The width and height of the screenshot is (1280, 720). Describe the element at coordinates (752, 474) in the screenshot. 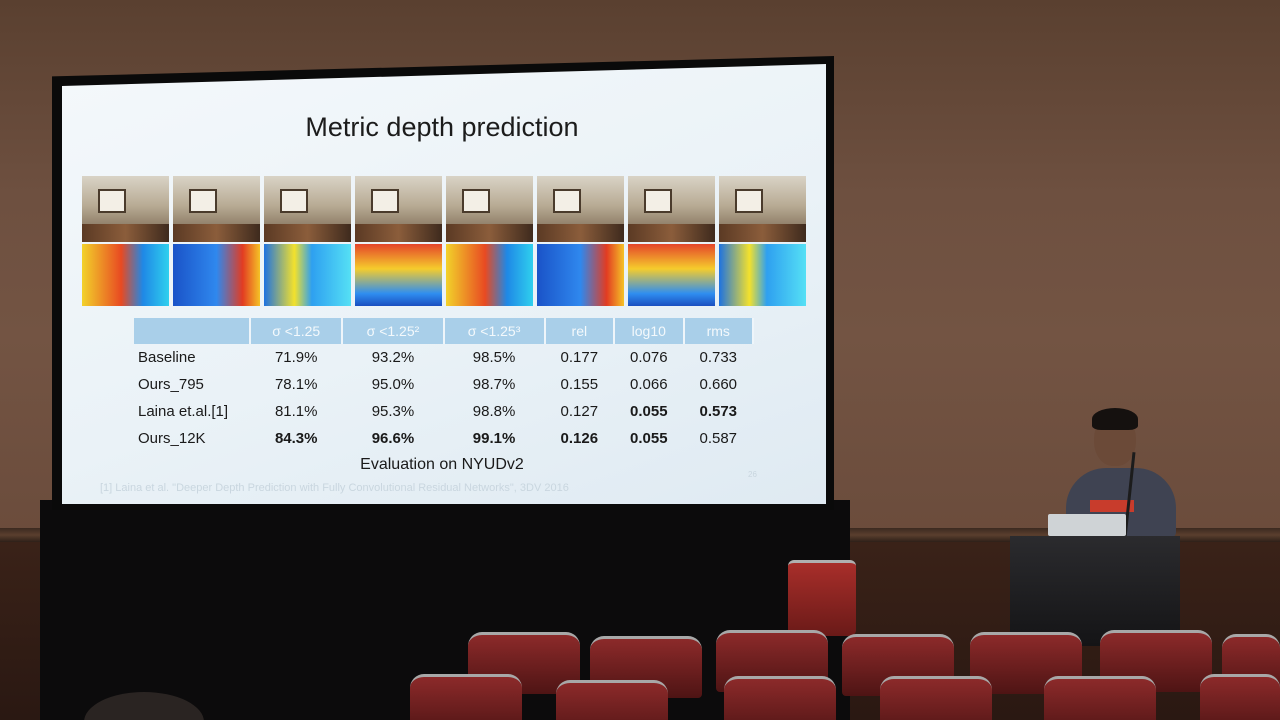

I see `slide-number: 26` at that location.